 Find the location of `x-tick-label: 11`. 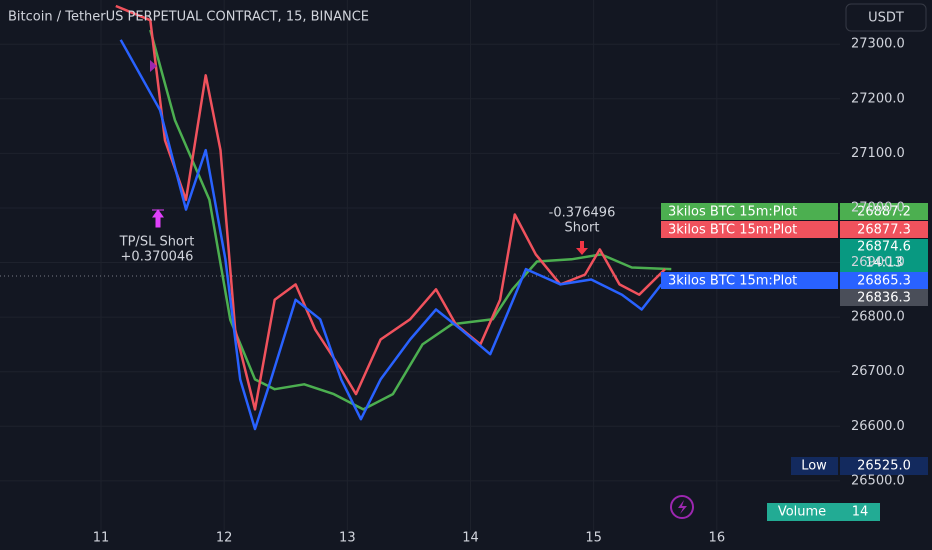

x-tick-label: 11 is located at coordinates (101, 538).